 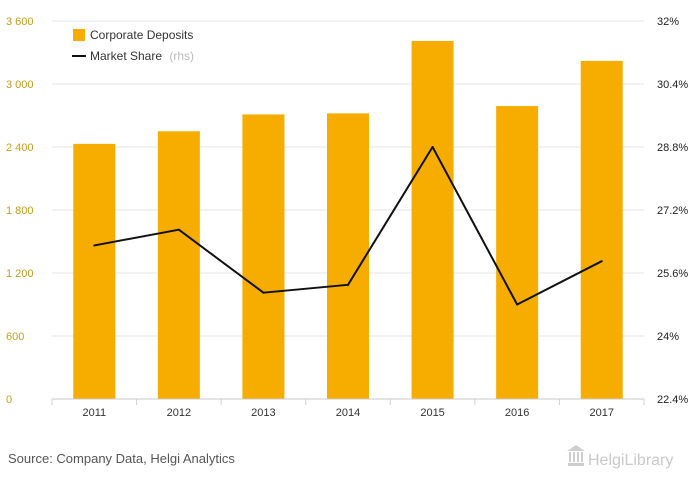 I want to click on helgi-library-logo: HelgiLibrary, so click(x=620, y=457).